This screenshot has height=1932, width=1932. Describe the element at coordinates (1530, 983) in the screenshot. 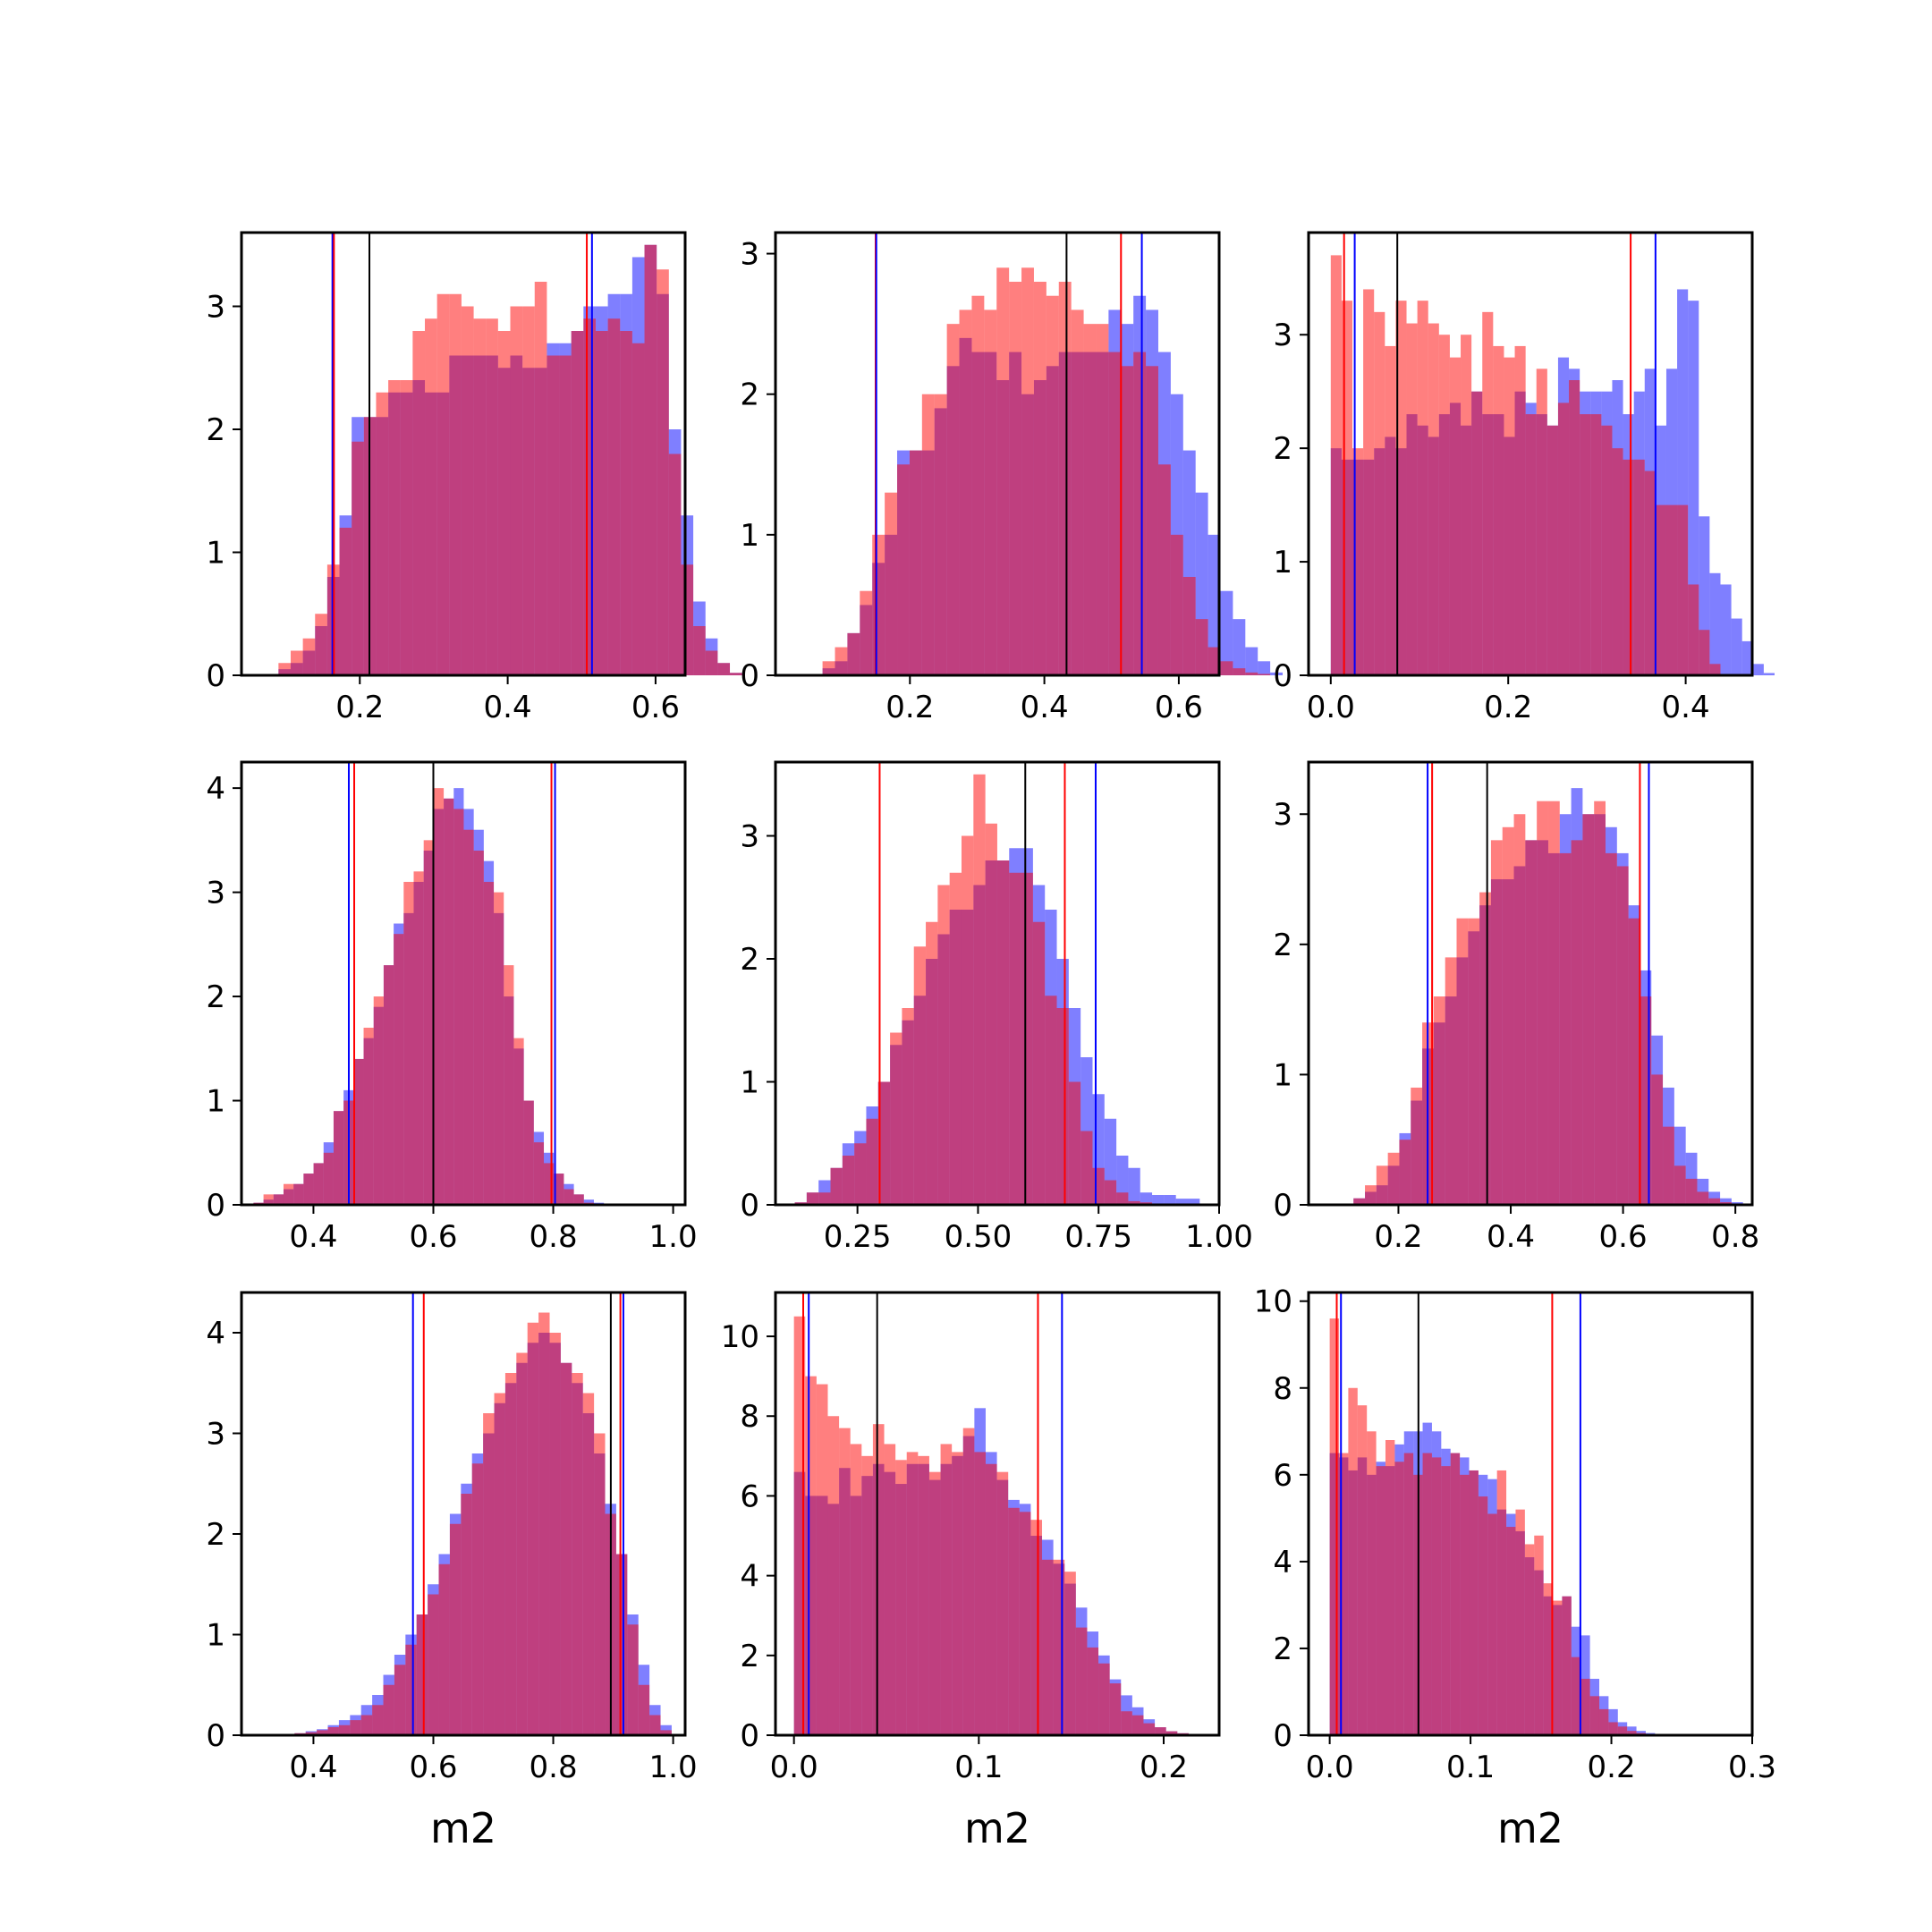

I see `axes-frame` at that location.